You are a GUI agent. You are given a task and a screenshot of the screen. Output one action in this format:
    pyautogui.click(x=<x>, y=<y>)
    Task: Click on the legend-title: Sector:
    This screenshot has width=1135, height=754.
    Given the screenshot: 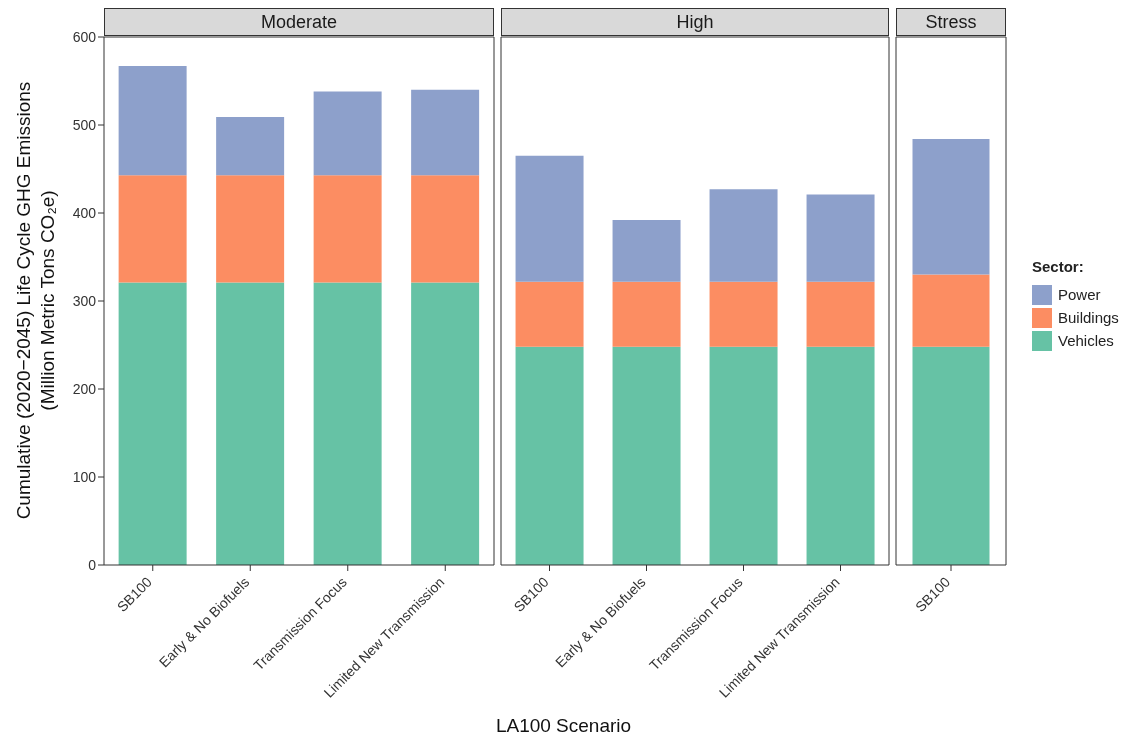 What is the action you would take?
    pyautogui.click(x=1058, y=266)
    